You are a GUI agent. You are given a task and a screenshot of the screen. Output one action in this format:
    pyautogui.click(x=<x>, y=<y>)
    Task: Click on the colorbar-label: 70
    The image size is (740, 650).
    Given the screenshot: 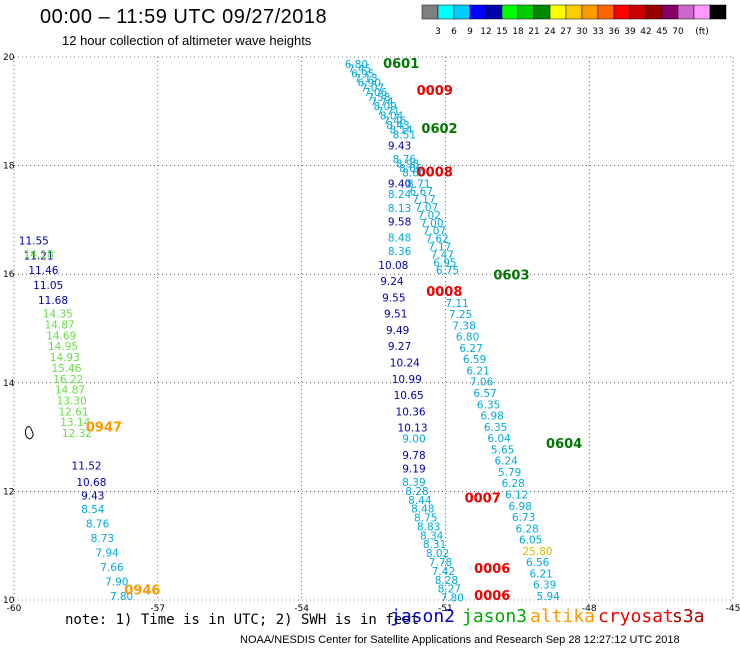 What is the action you would take?
    pyautogui.click(x=678, y=32)
    